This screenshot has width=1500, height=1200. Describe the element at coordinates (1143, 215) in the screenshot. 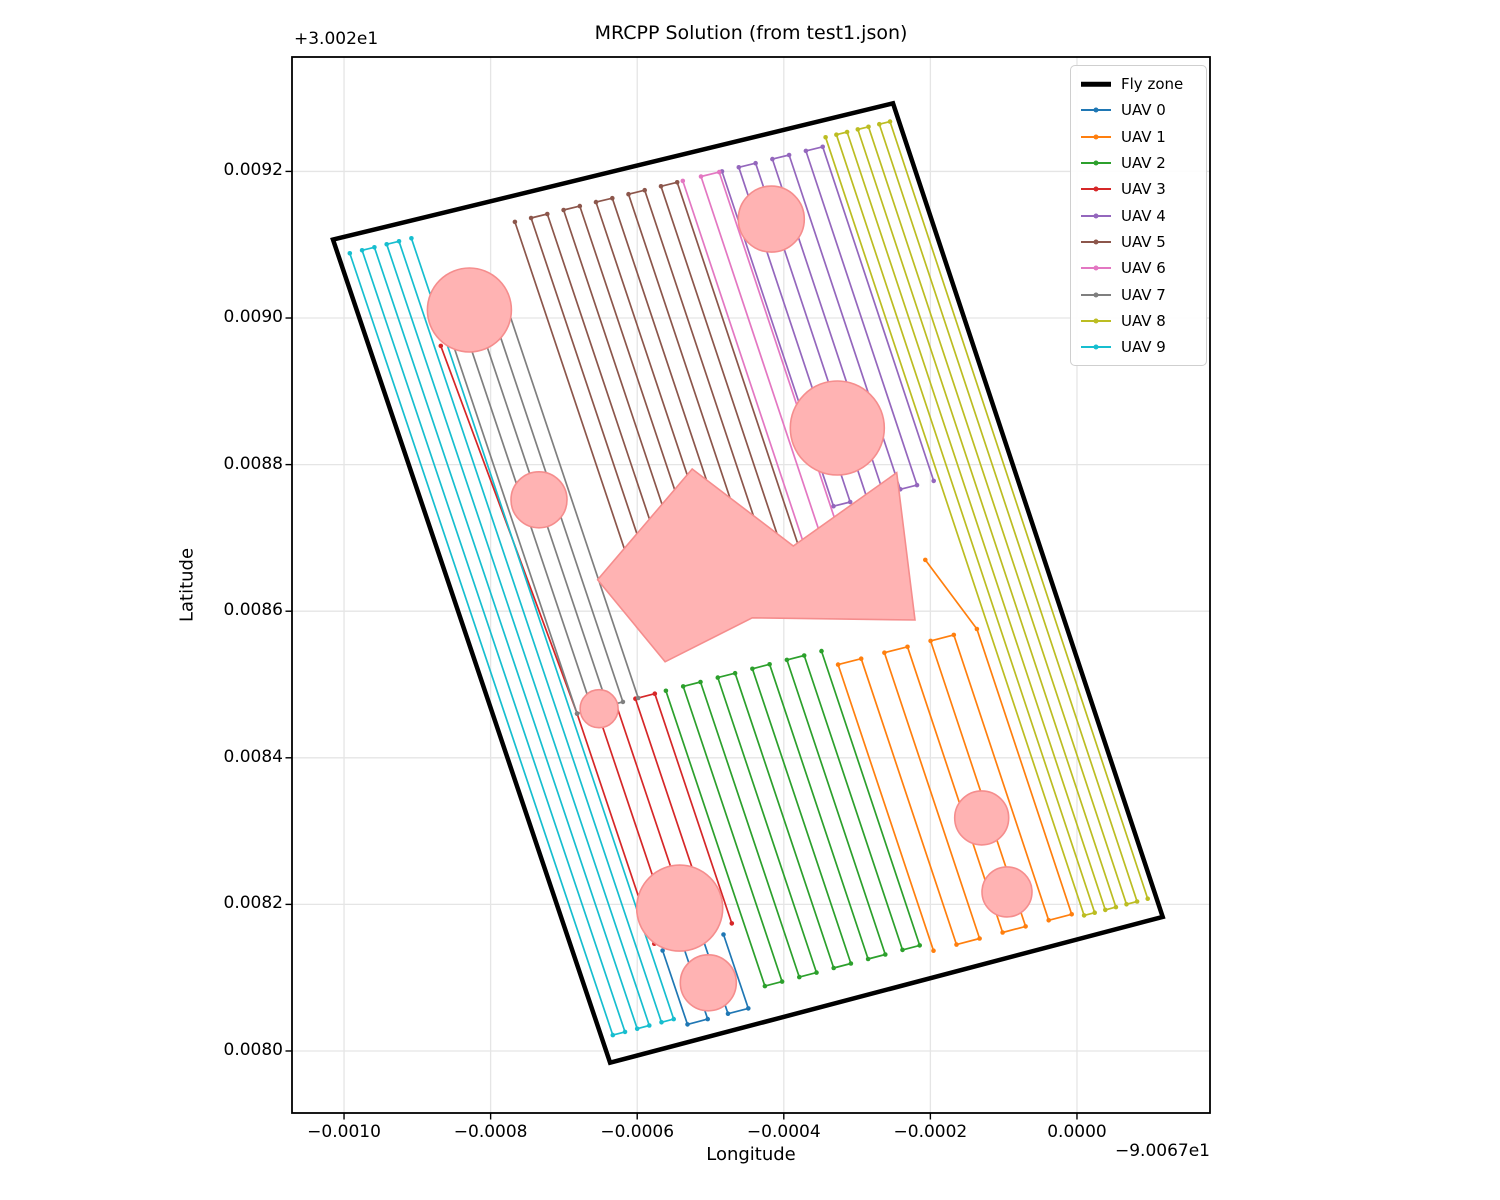

I see `legend-item-uav-4-label: UAV 4` at that location.